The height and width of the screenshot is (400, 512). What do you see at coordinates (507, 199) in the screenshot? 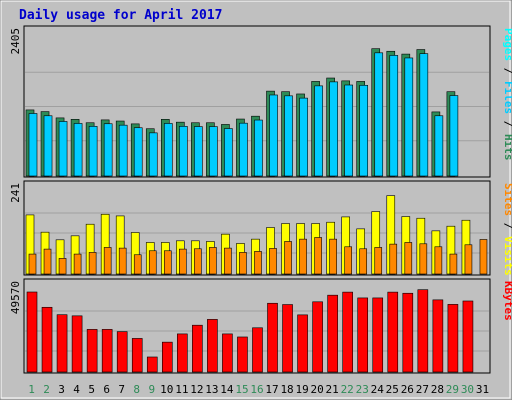
I see `legend-item-sites: Sites` at bounding box center [507, 199].